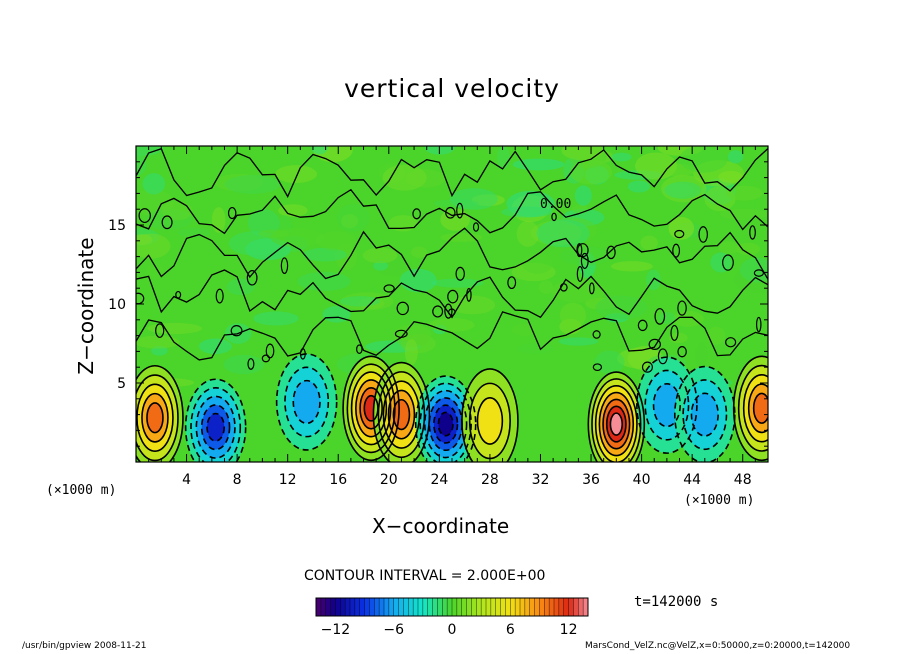  What do you see at coordinates (237, 480) in the screenshot?
I see `x-tick-label: 8` at bounding box center [237, 480].